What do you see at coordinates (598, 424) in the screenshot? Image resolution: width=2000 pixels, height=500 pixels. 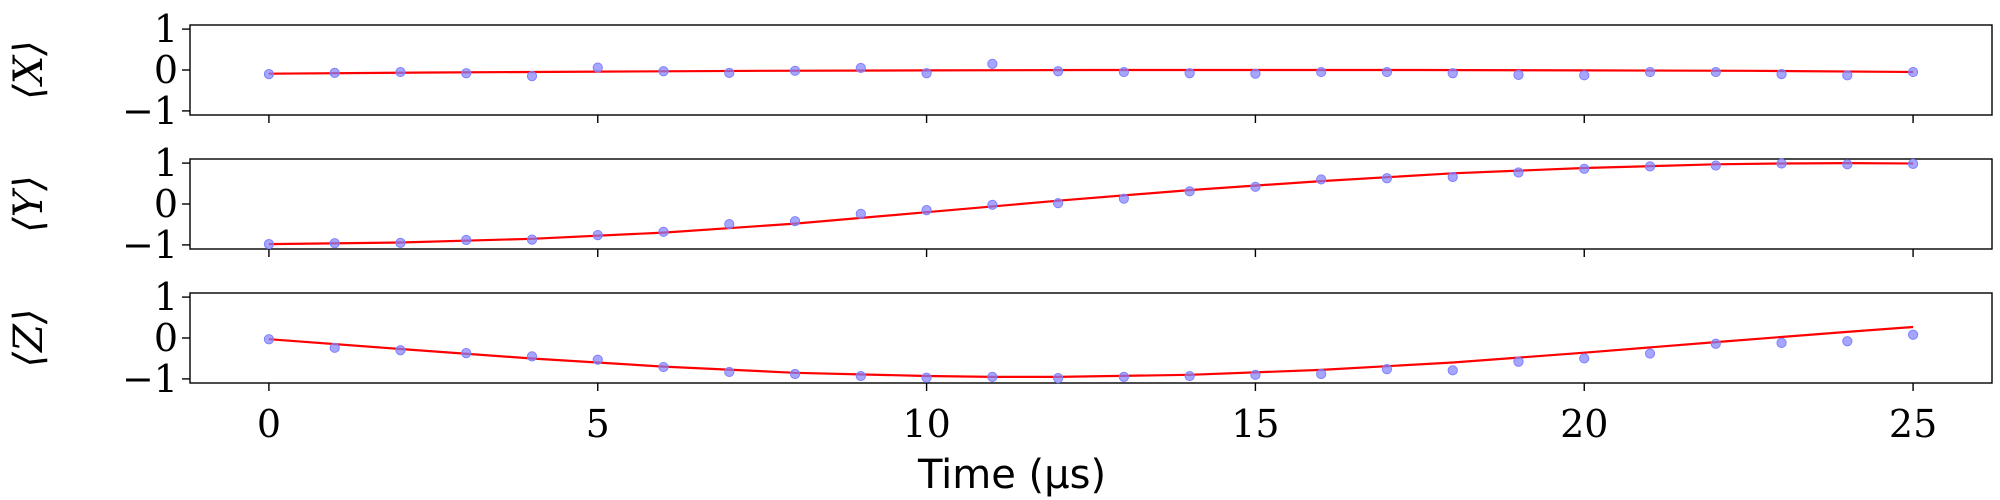 I see `x-tick-label: 5` at bounding box center [598, 424].